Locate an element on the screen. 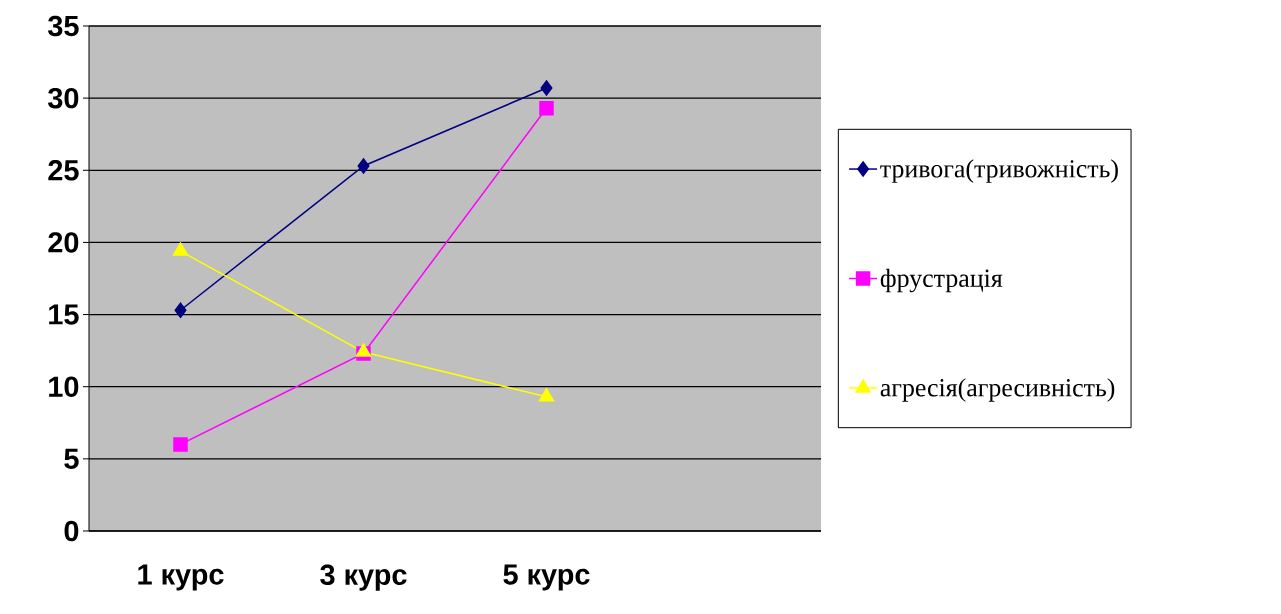 This screenshot has height=614, width=1281. x-tick-label: 1 курс is located at coordinates (181, 577).